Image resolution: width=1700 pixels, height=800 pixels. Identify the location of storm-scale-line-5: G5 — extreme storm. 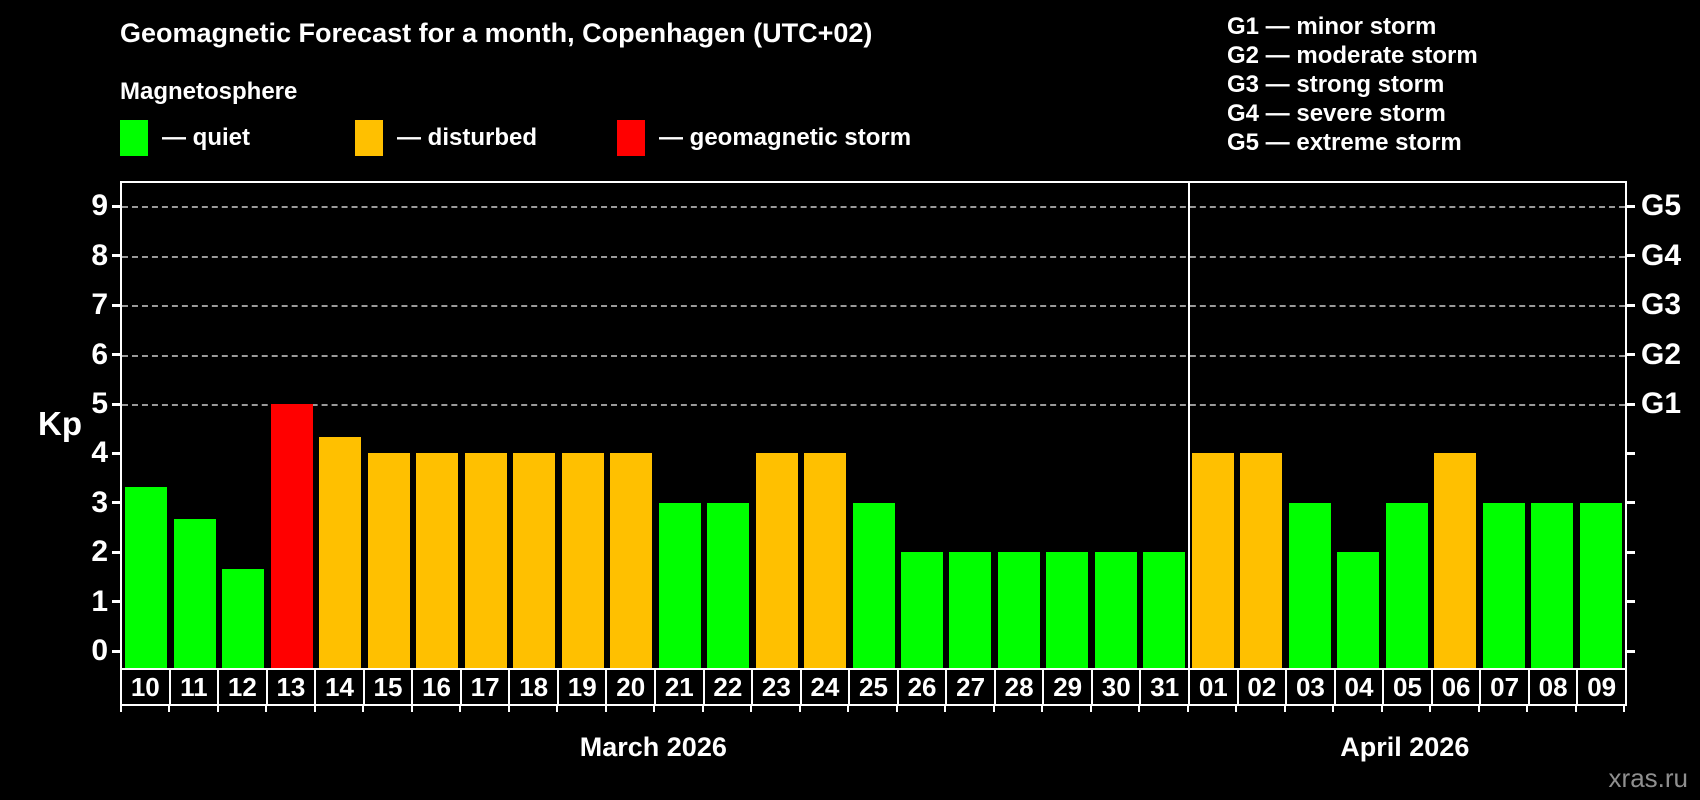
(1344, 142).